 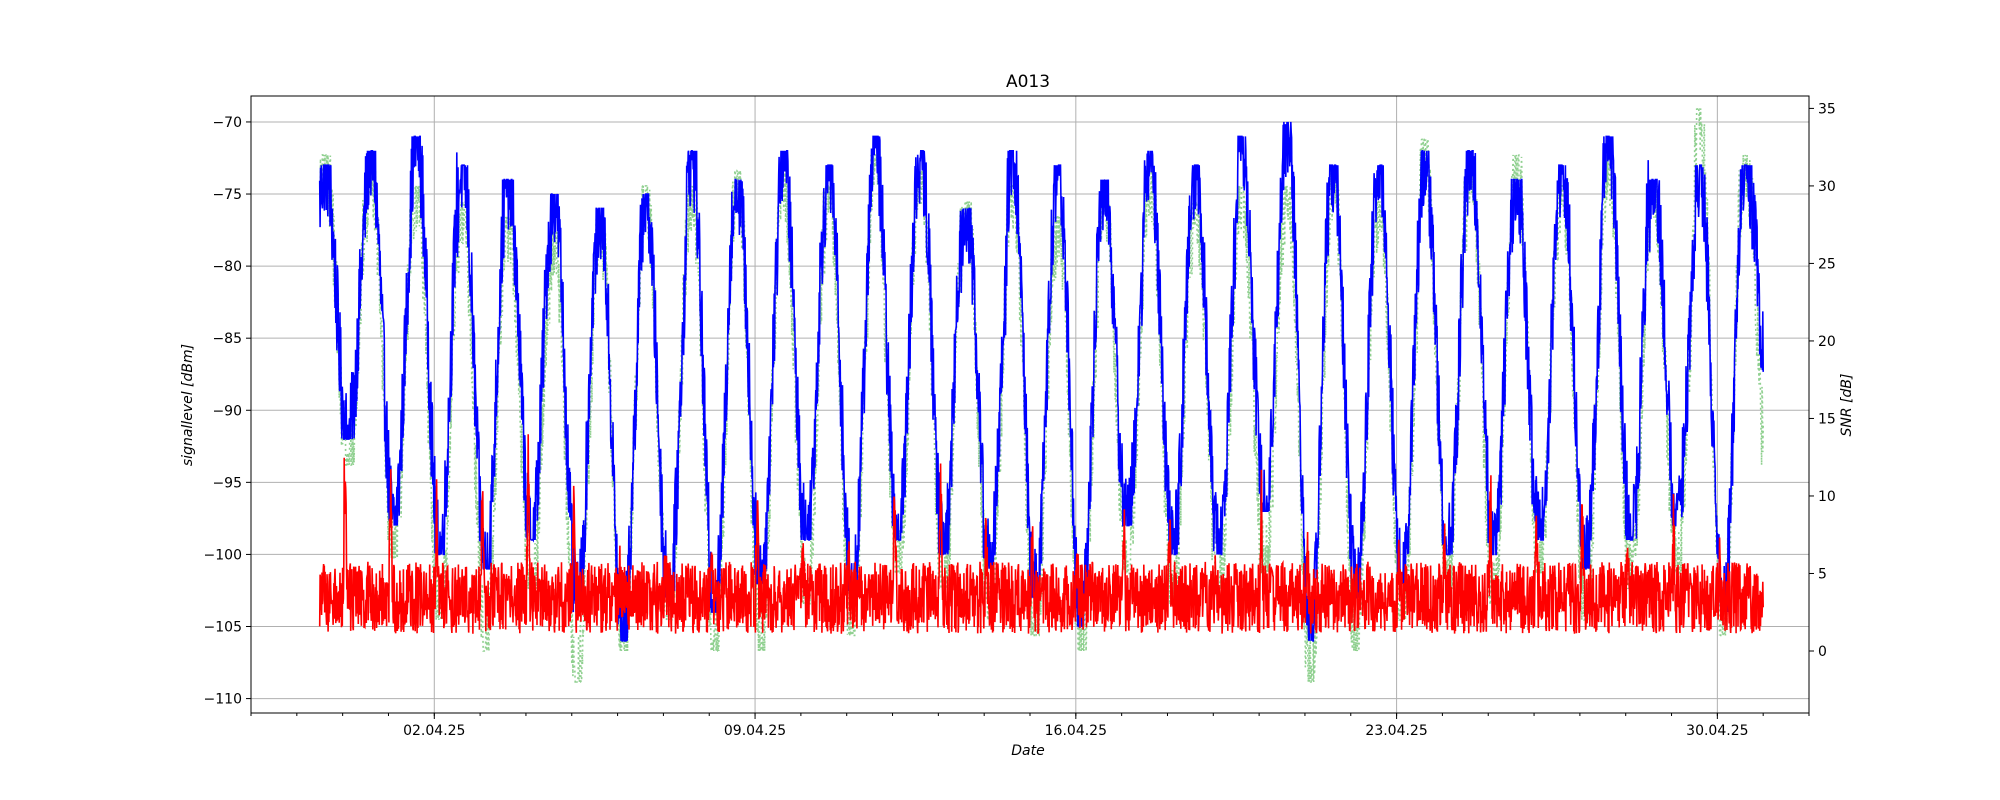 I want to click on y-tick-label-right: 0, so click(x=1822, y=652).